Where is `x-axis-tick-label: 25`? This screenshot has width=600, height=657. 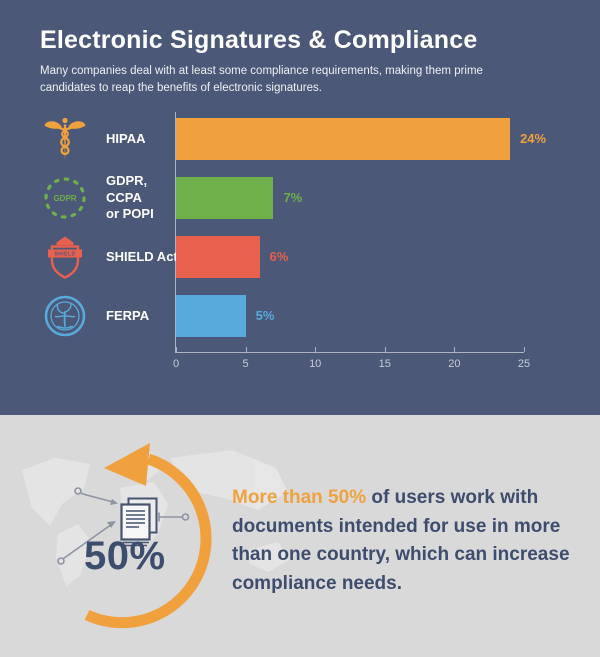 x-axis-tick-label: 25 is located at coordinates (524, 364).